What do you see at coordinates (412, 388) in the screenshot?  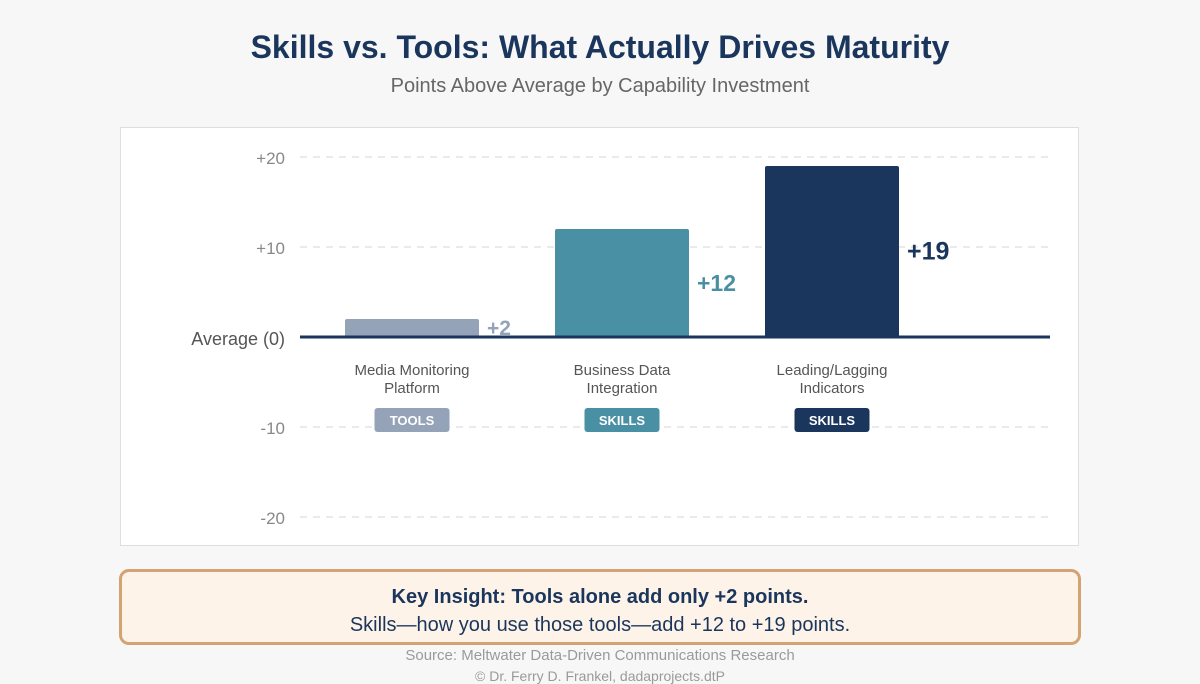 I see `category-label: Platform` at bounding box center [412, 388].